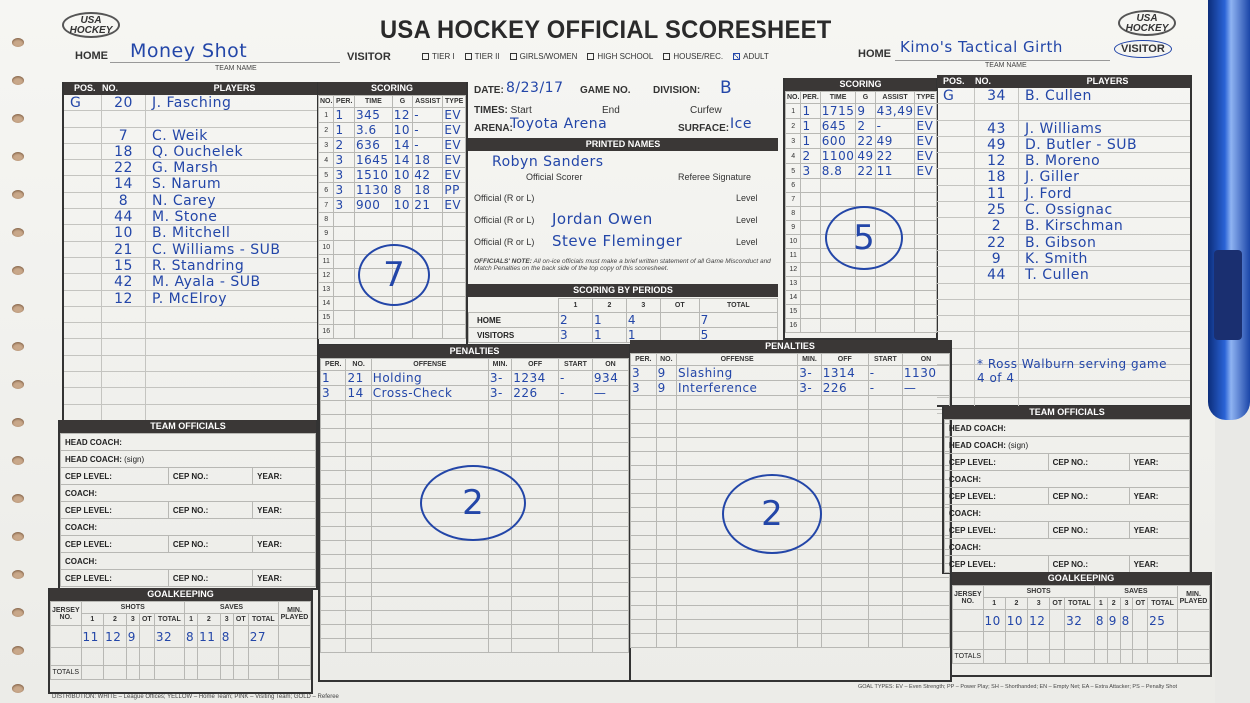  I want to click on penalty-start: -, so click(885, 388).